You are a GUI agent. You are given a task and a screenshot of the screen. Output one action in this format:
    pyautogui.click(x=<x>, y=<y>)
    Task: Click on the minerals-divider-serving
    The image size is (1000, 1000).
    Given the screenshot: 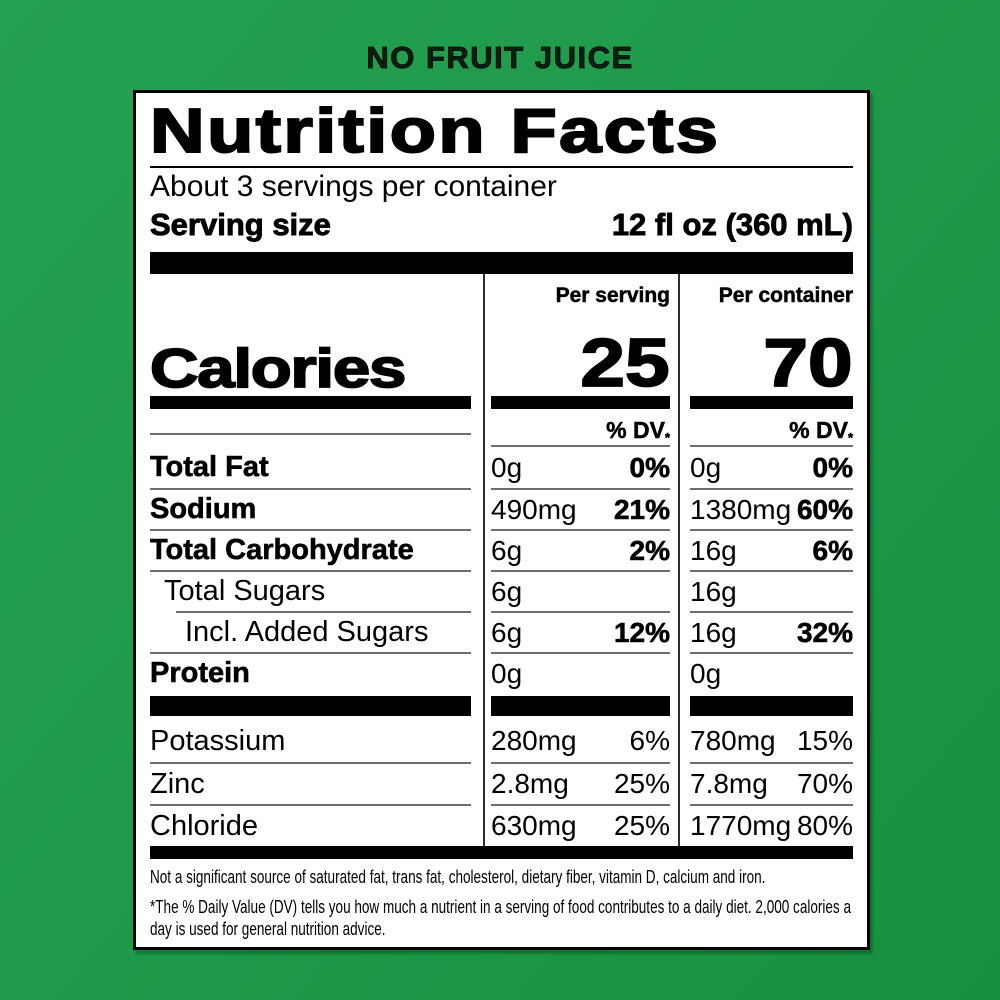 What is the action you would take?
    pyautogui.click(x=580, y=706)
    